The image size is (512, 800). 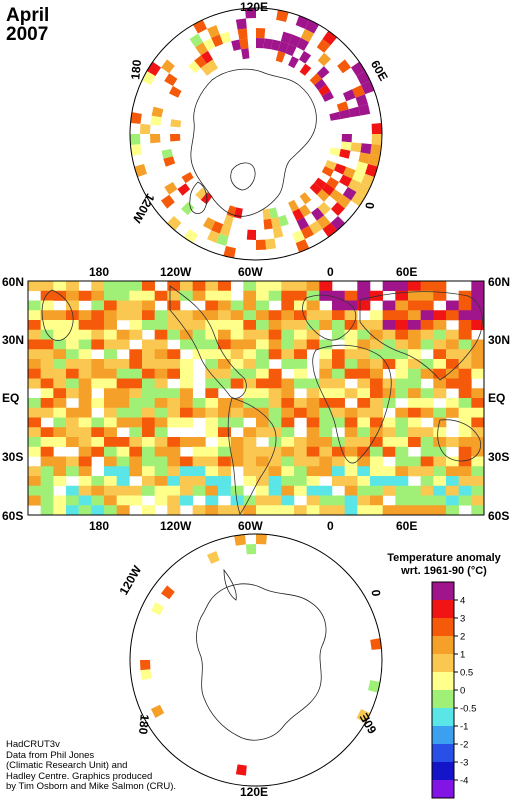 What do you see at coordinates (468, 709) in the screenshot?
I see `legend-tick-label: -0.5` at bounding box center [468, 709].